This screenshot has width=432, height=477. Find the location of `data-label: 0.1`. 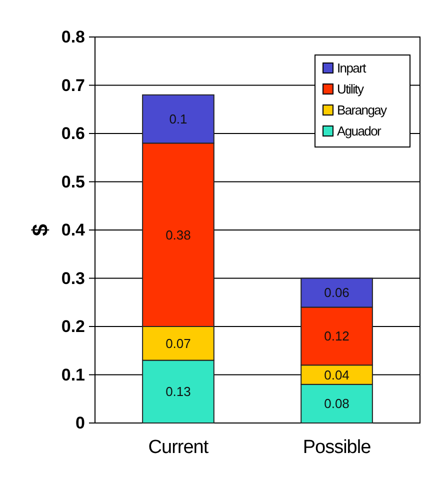

data-label: 0.1 is located at coordinates (178, 119).